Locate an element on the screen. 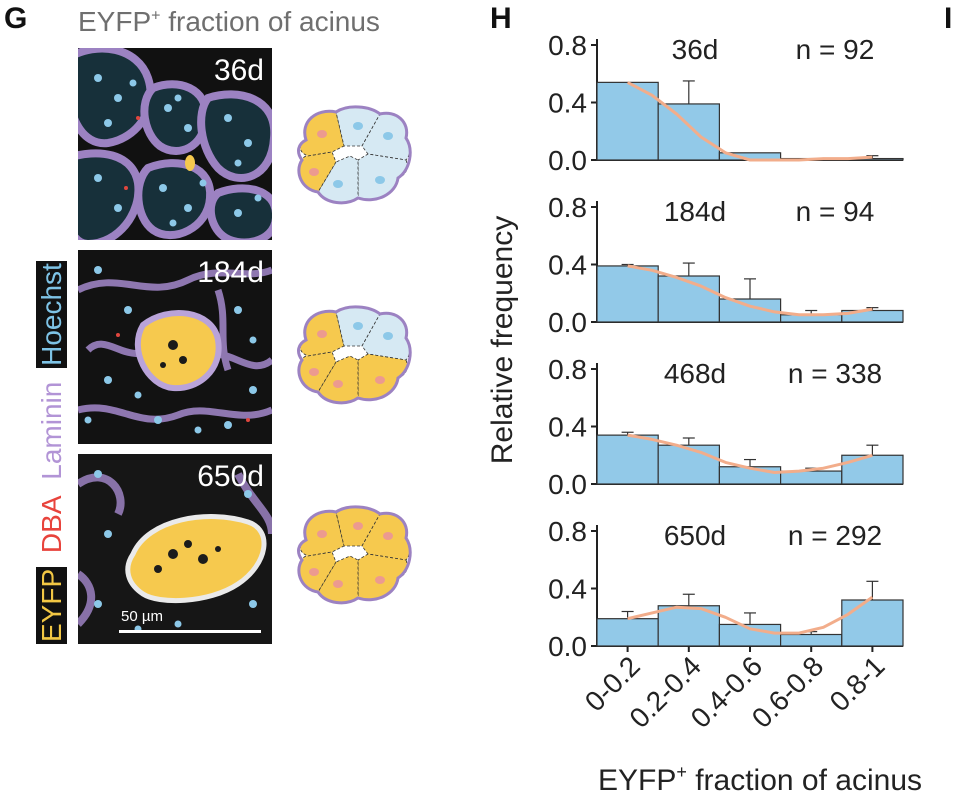 The height and width of the screenshot is (802, 962). panel-letter-h: H is located at coordinates (501, 18).